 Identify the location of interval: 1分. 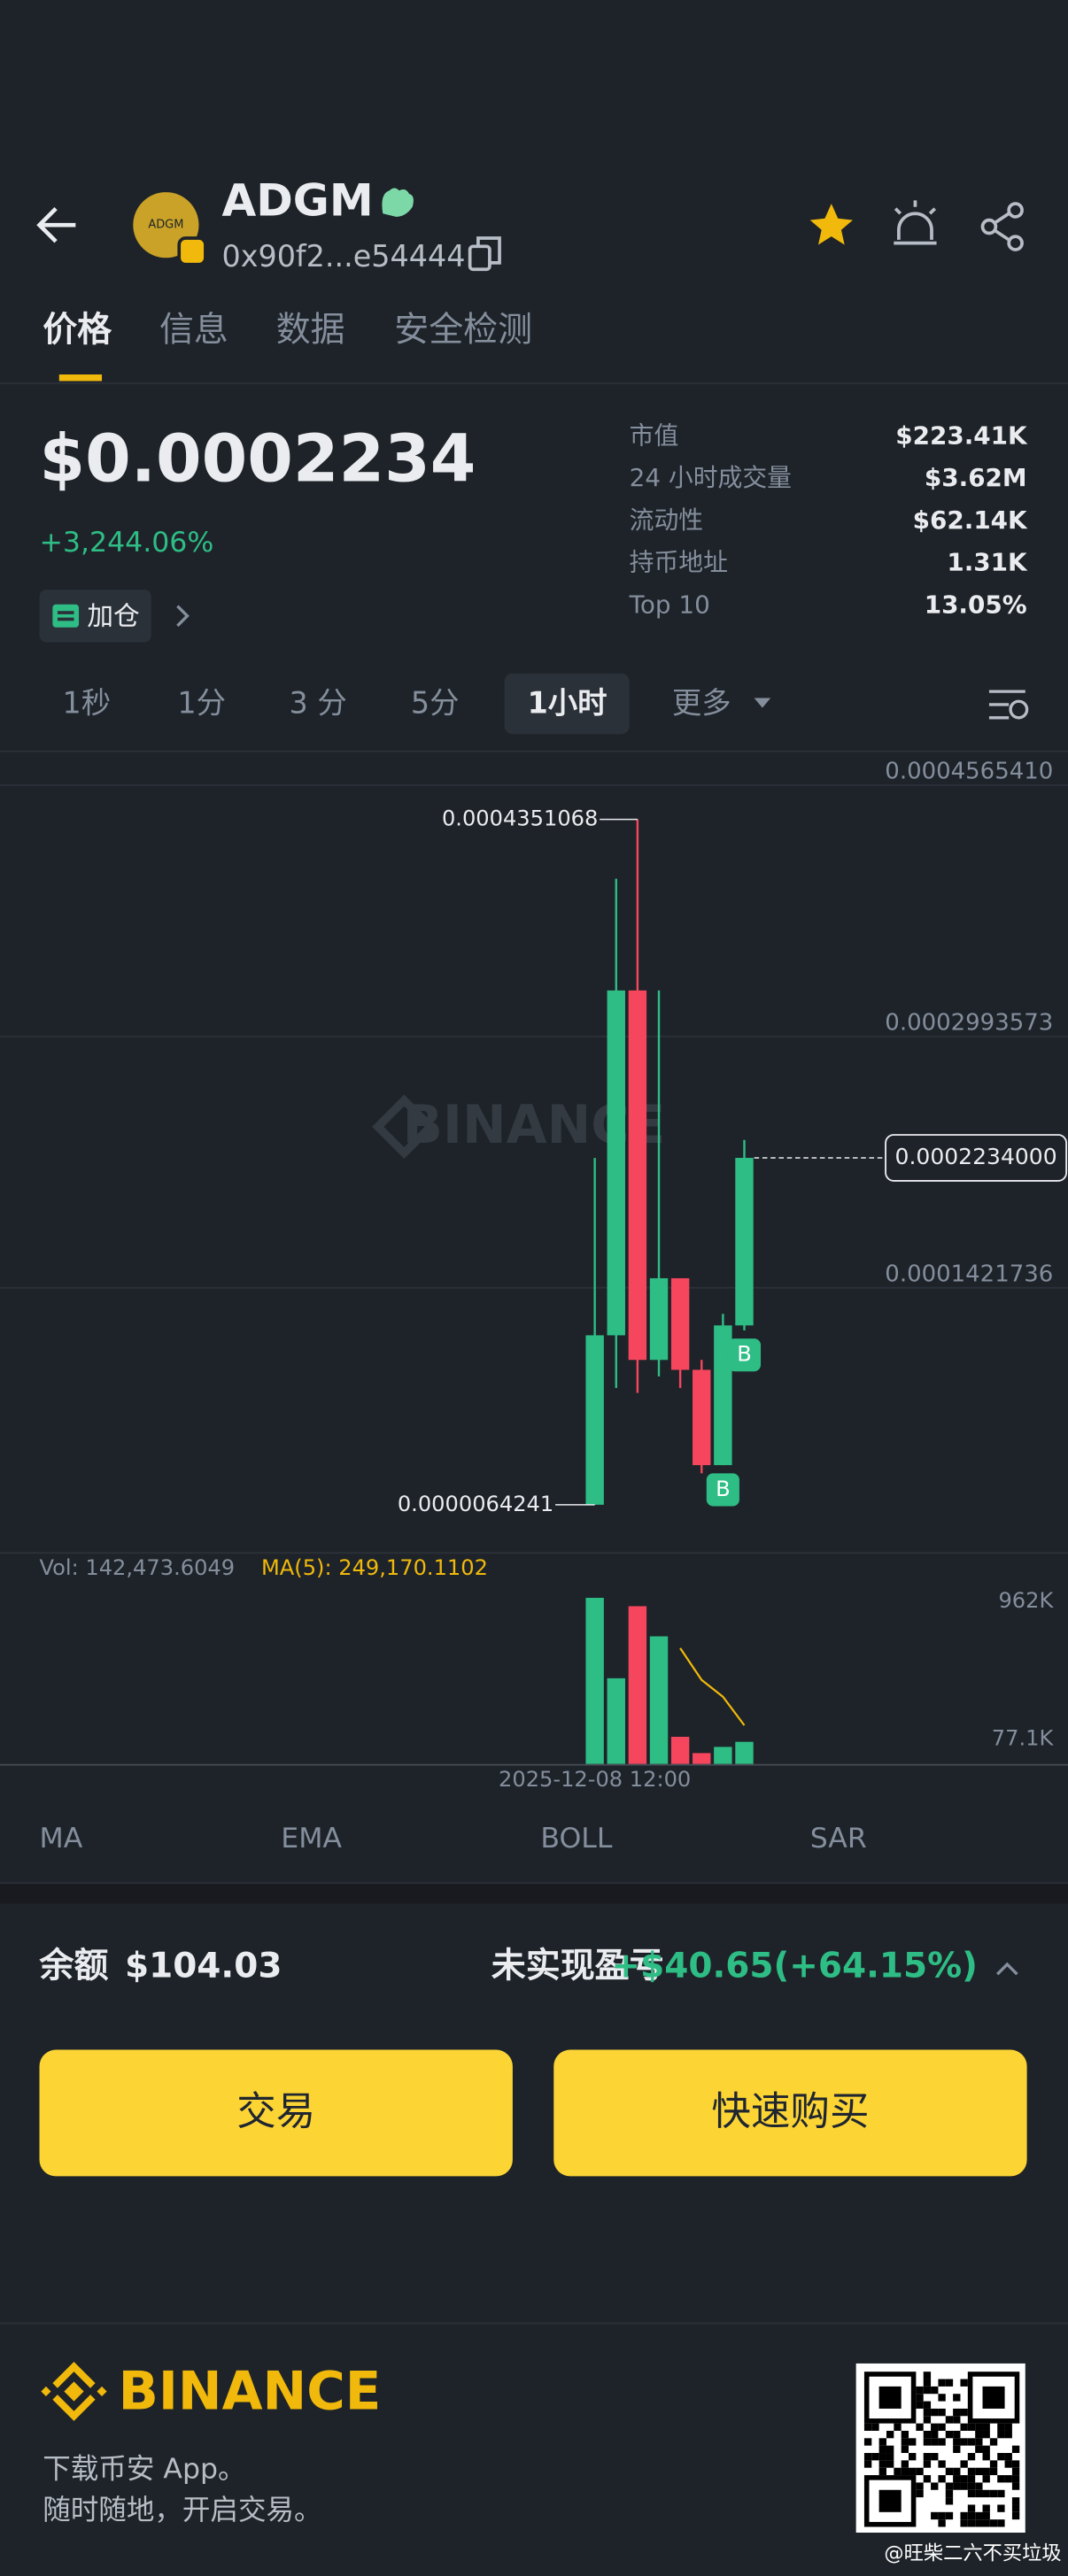
(201, 702).